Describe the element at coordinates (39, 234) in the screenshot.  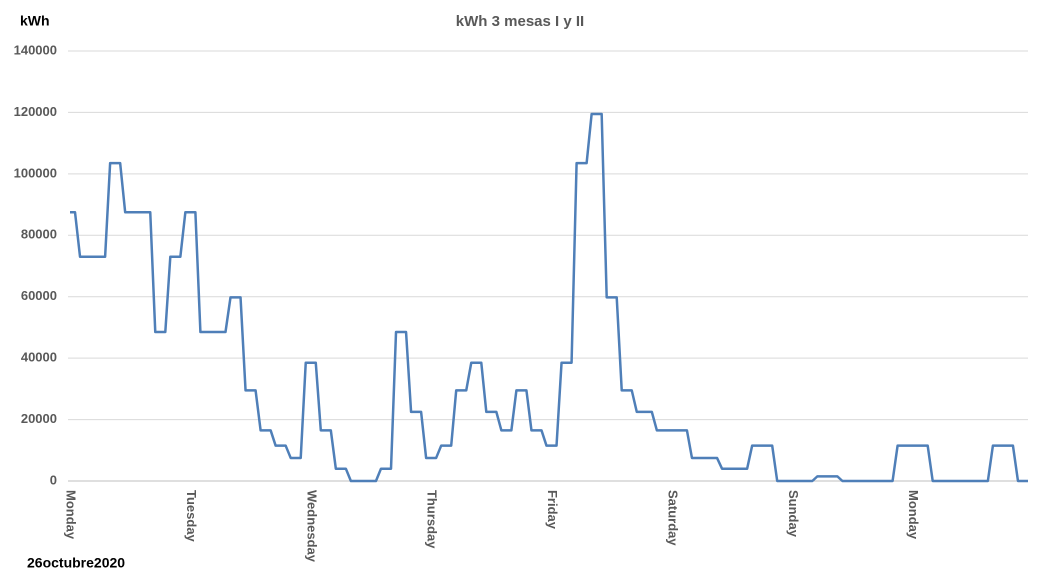
I see `y-tick-label: 80000` at that location.